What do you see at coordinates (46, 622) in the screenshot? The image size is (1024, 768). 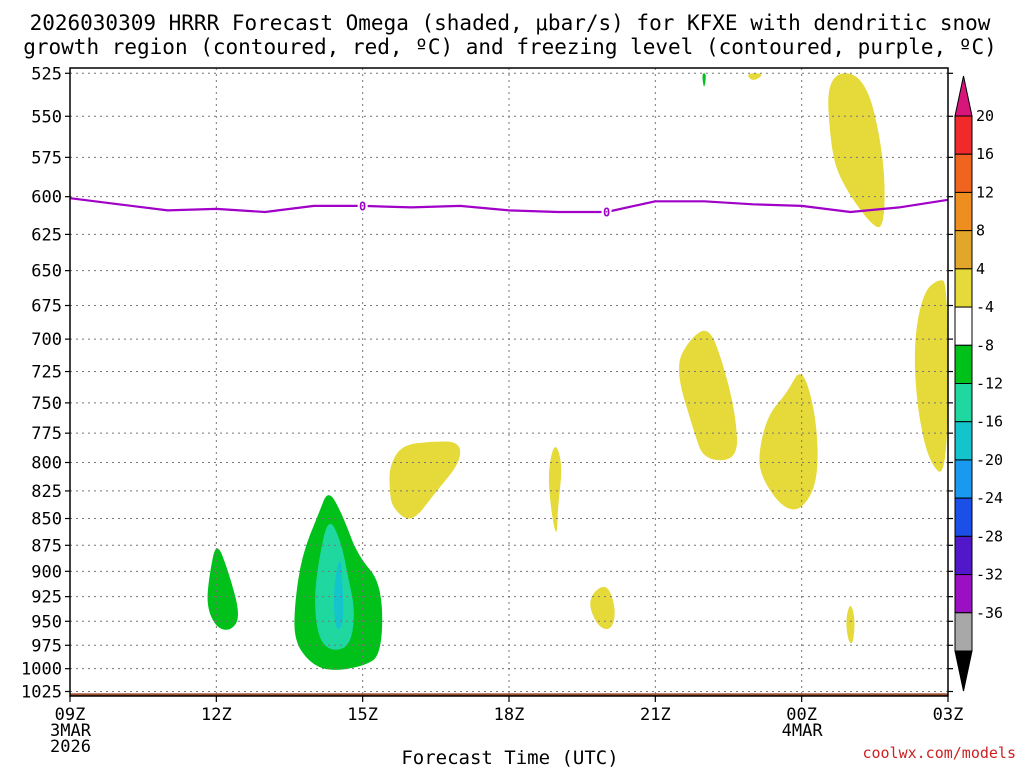 I see `y-tick-label: 950` at bounding box center [46, 622].